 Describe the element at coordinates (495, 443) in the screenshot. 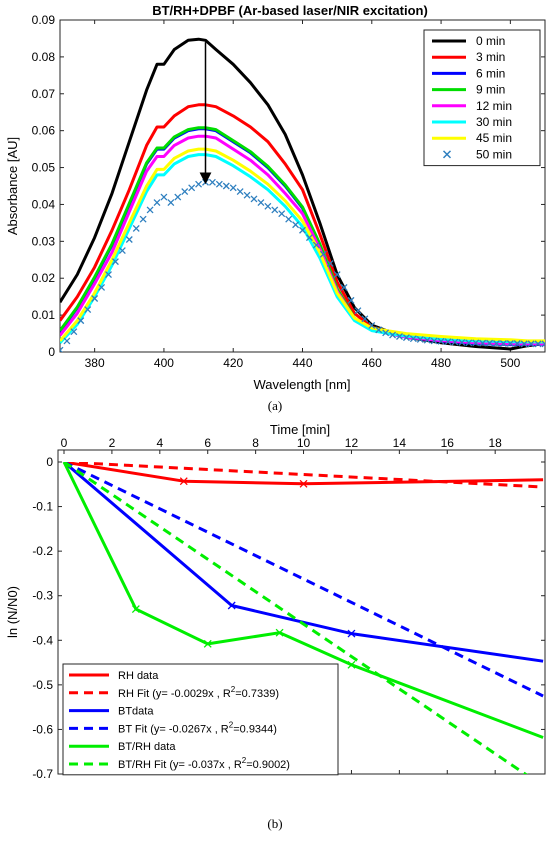

I see `chart-b-xtick-label: 18` at that location.